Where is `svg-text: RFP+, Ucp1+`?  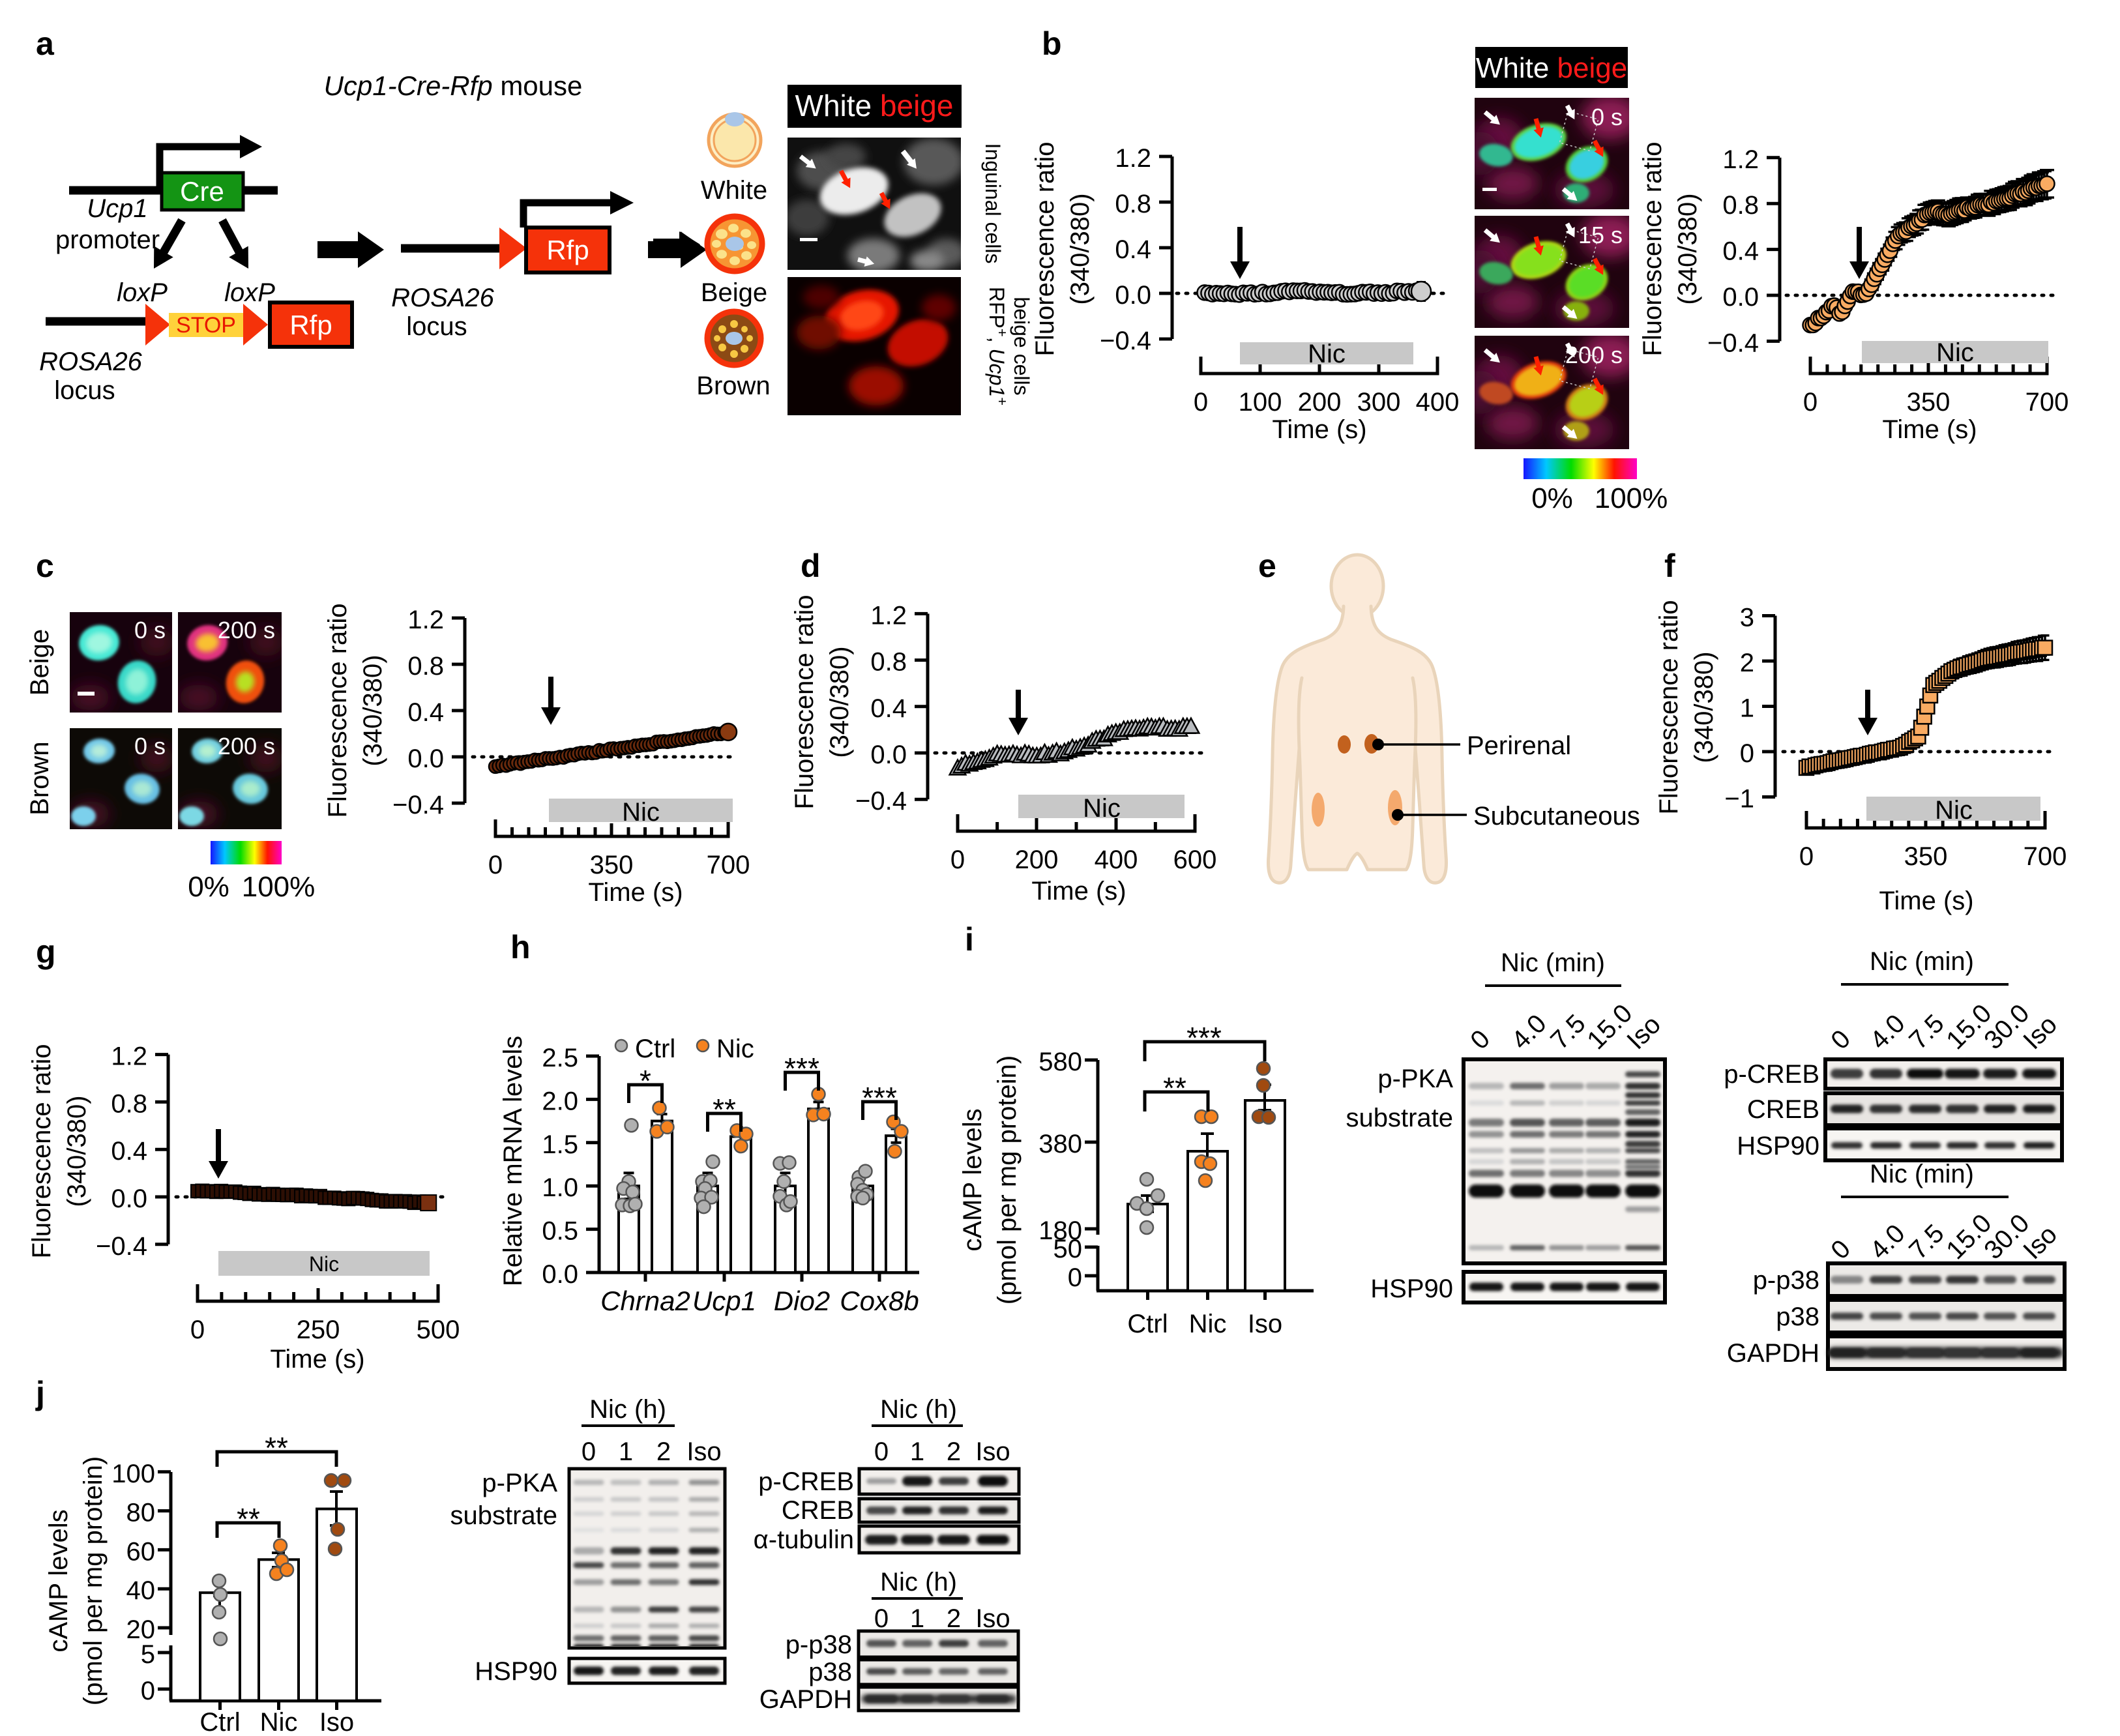 svg-text: RFP+, Ucp1+ is located at coordinates (998, 346).